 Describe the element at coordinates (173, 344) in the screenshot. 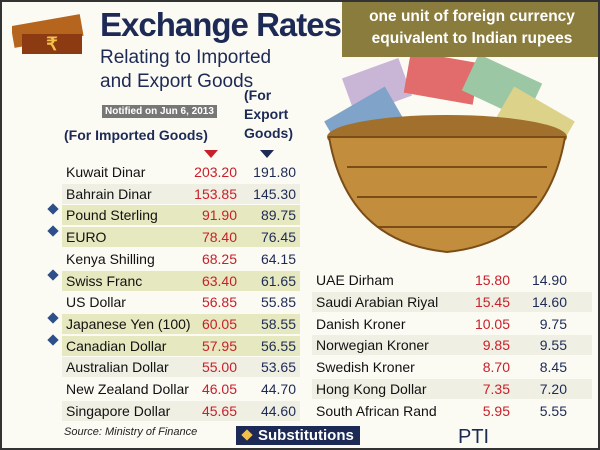

I see `table-row: Canadian Dollar 57.95 56.55` at that location.